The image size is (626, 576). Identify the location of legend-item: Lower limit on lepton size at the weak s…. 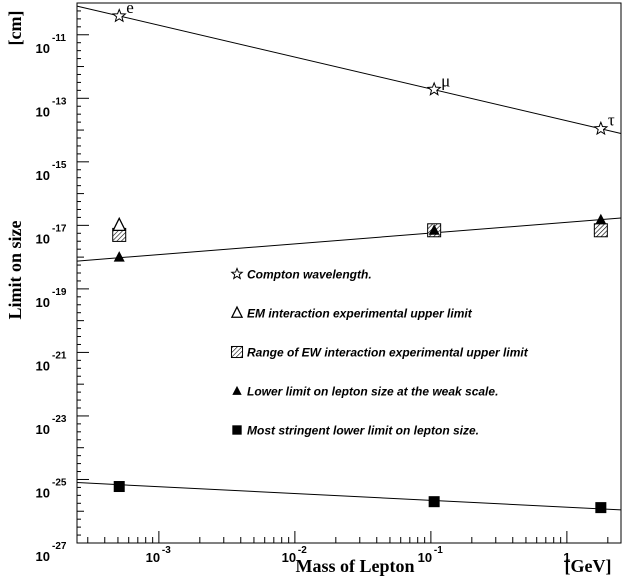
(365, 392).